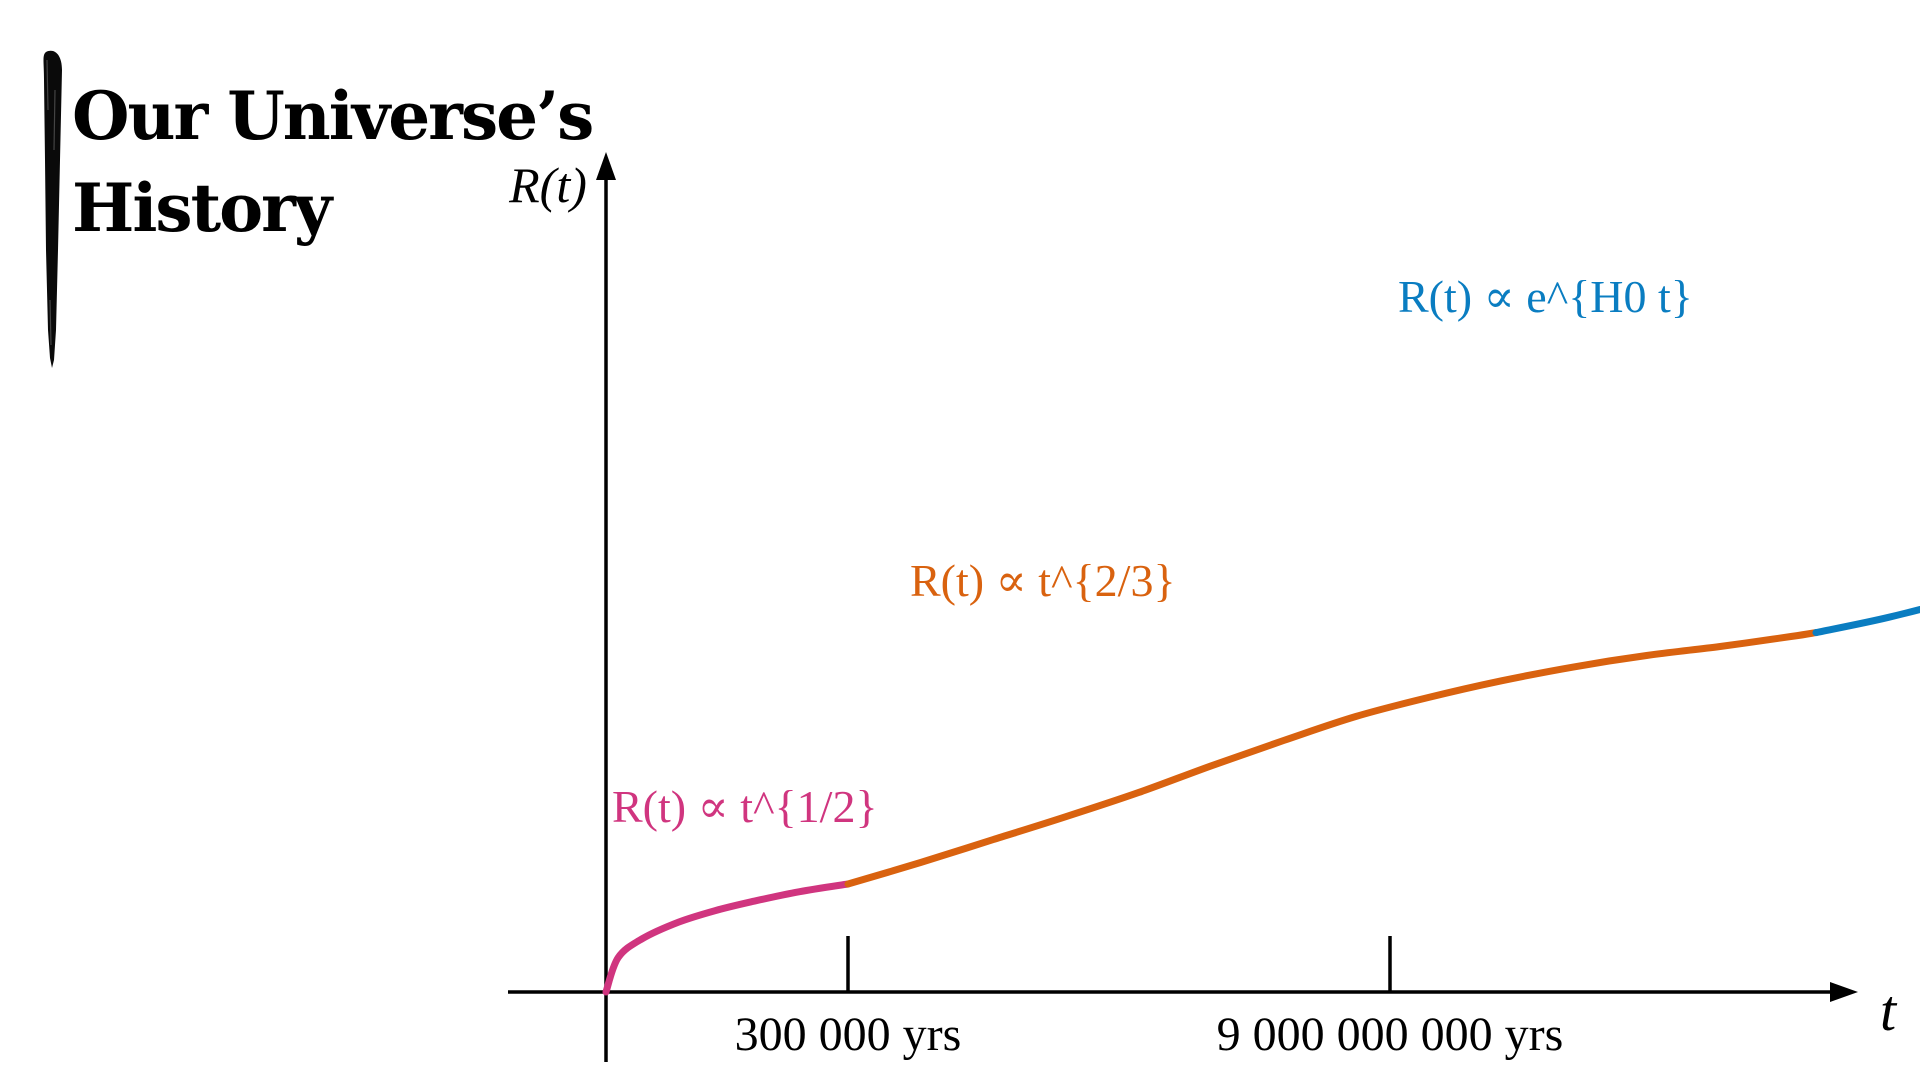 Image resolution: width=1920 pixels, height=1080 pixels. Describe the element at coordinates (202, 208) in the screenshot. I see `page-title-line-2: History` at that location.